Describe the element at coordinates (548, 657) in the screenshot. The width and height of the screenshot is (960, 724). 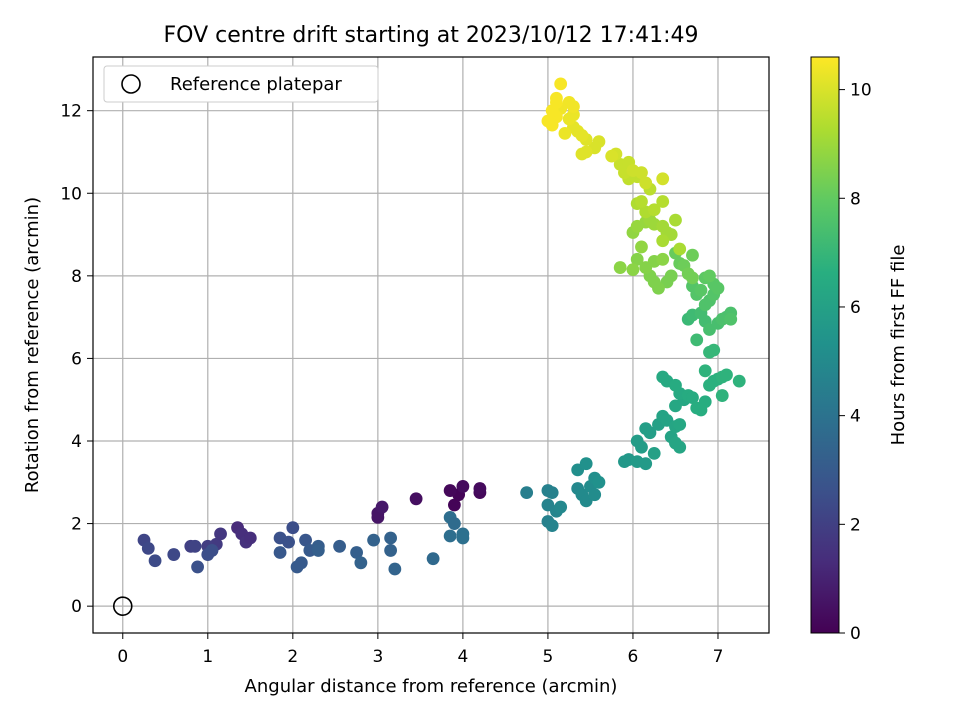
I see `x-tick-label: 5` at that location.